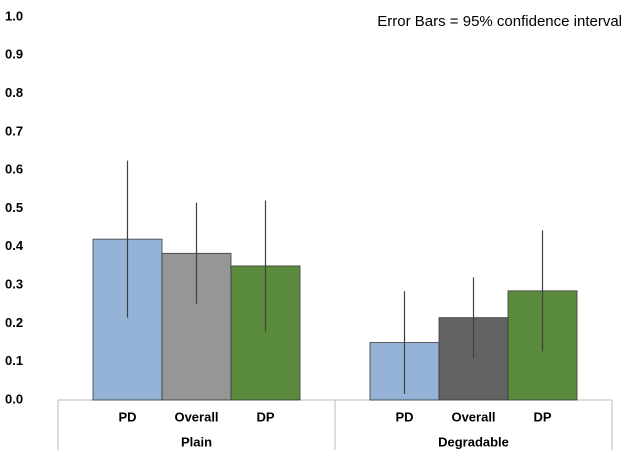 The height and width of the screenshot is (450, 637). What do you see at coordinates (14, 322) in the screenshot?
I see `y-tick-label: 0.2` at bounding box center [14, 322].